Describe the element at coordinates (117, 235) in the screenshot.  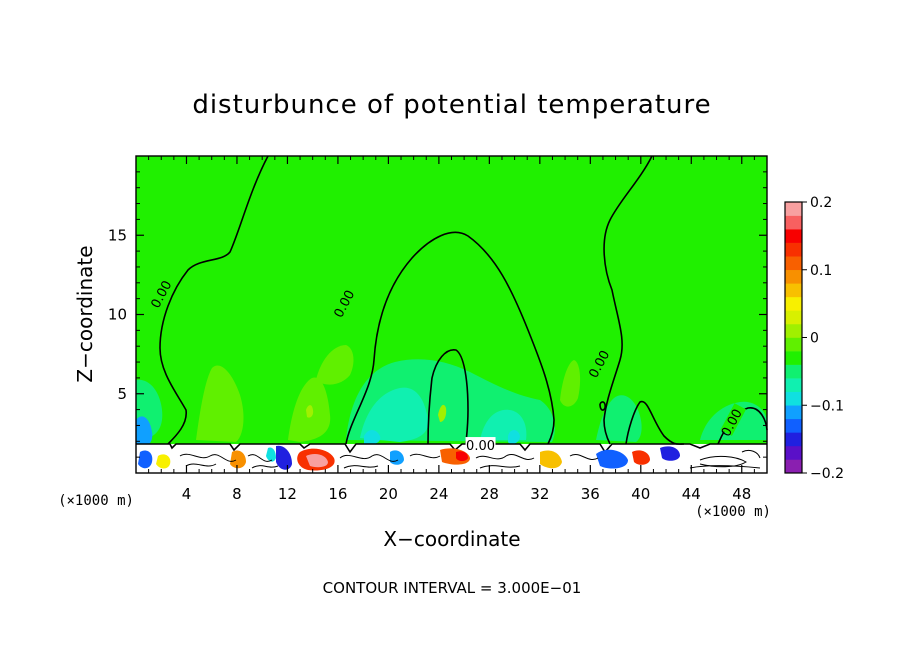
I see `y-tick-label: 15` at that location.